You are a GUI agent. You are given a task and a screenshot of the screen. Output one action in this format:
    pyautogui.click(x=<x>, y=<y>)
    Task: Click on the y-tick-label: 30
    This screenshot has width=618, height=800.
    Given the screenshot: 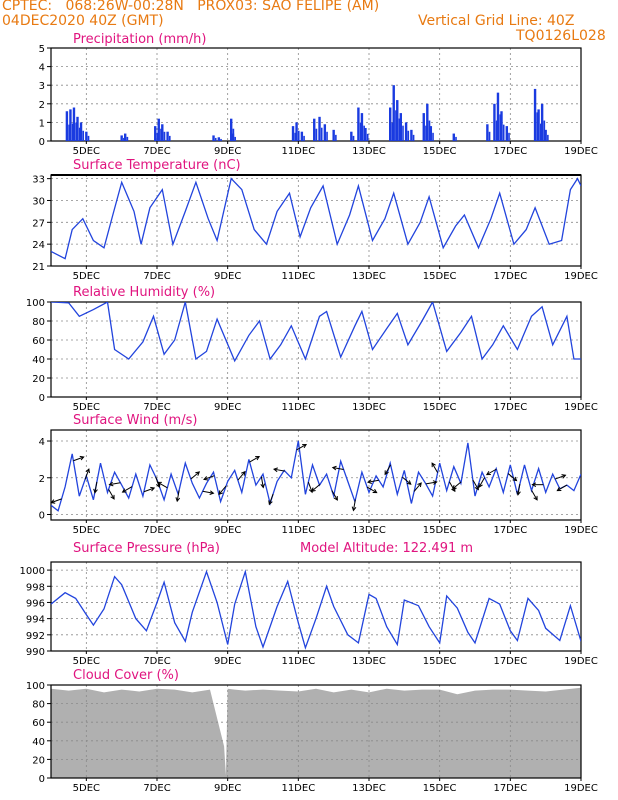 What is the action you would take?
    pyautogui.click(x=38, y=201)
    